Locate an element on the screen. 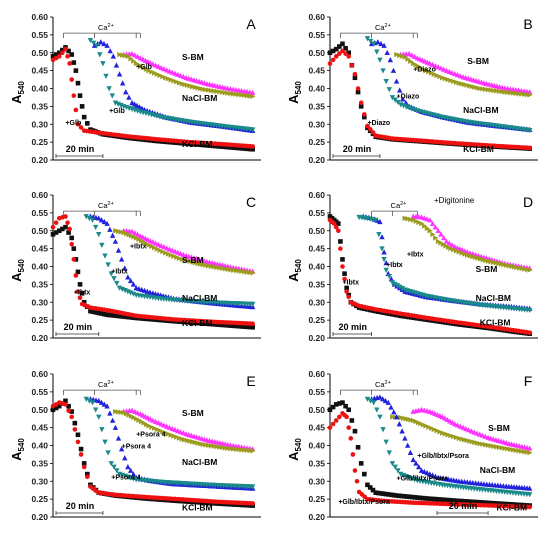 The height and width of the screenshot is (539, 550). panel-letter: E is located at coordinates (250, 381).